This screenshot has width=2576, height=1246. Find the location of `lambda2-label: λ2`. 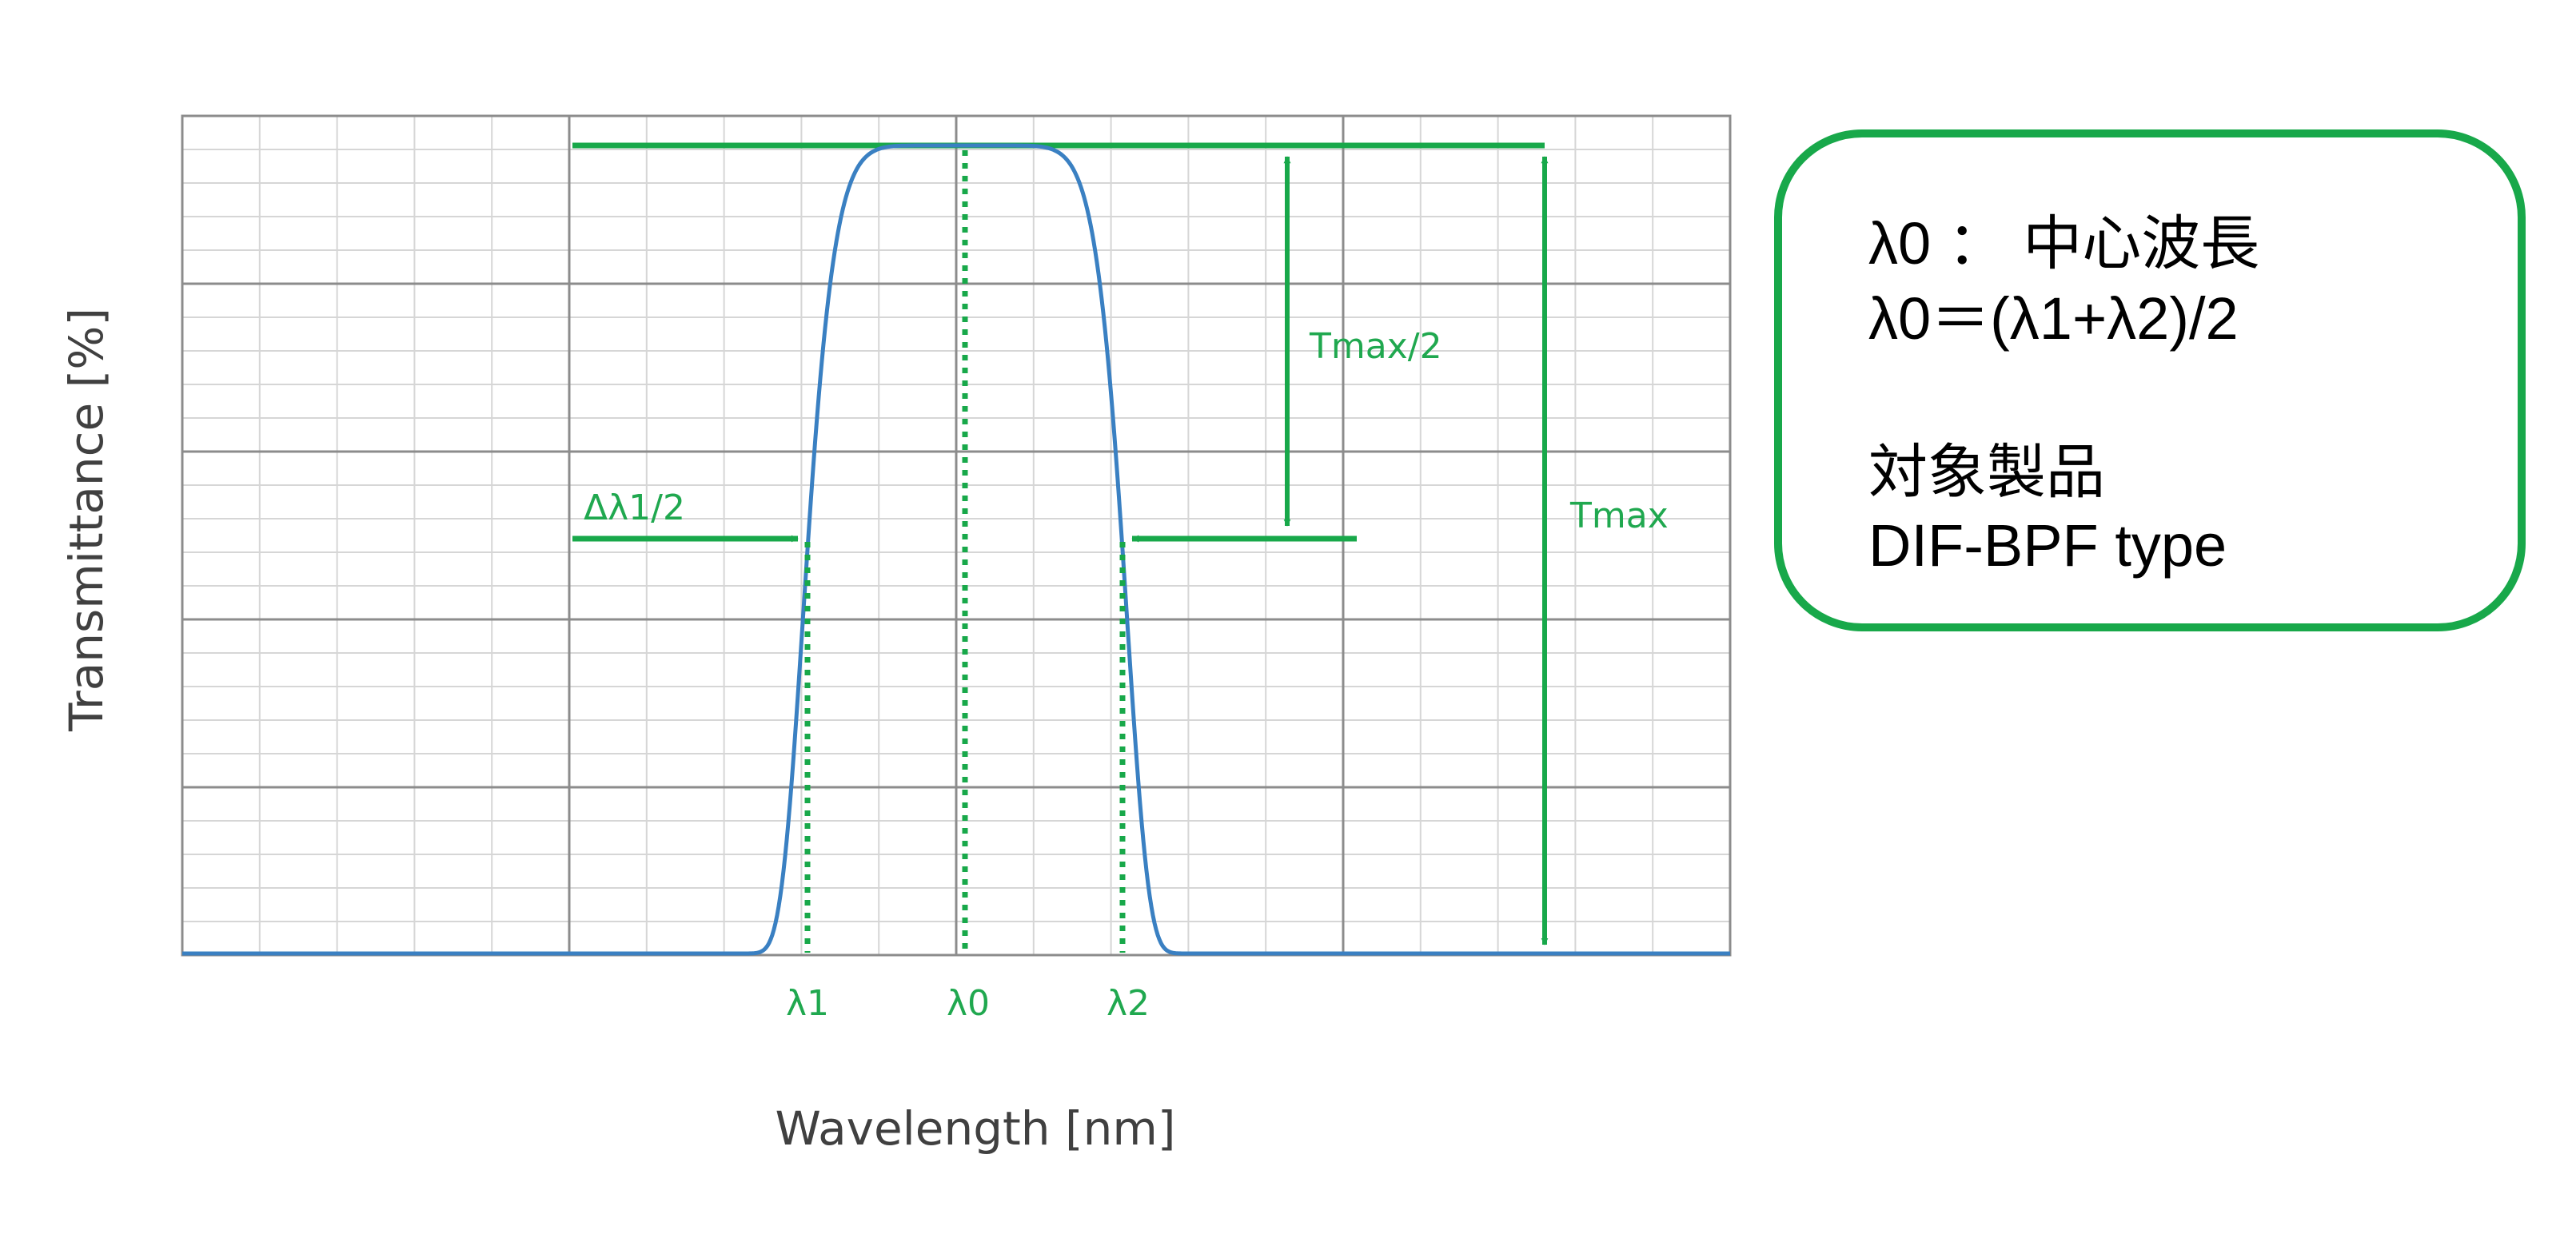

lambda2-label: λ2 is located at coordinates (1129, 1003).